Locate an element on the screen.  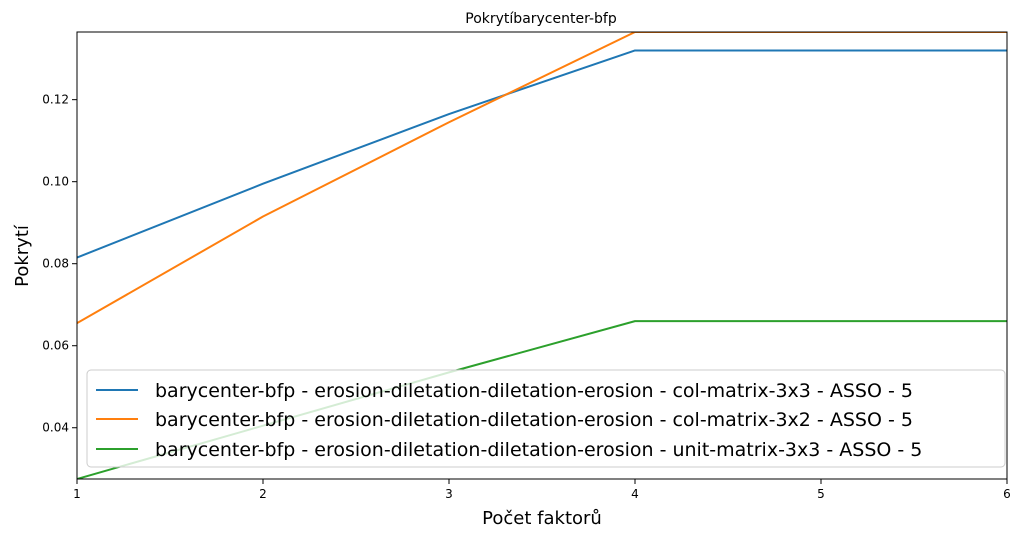
x-tick-label: 4 is located at coordinates (635, 494).